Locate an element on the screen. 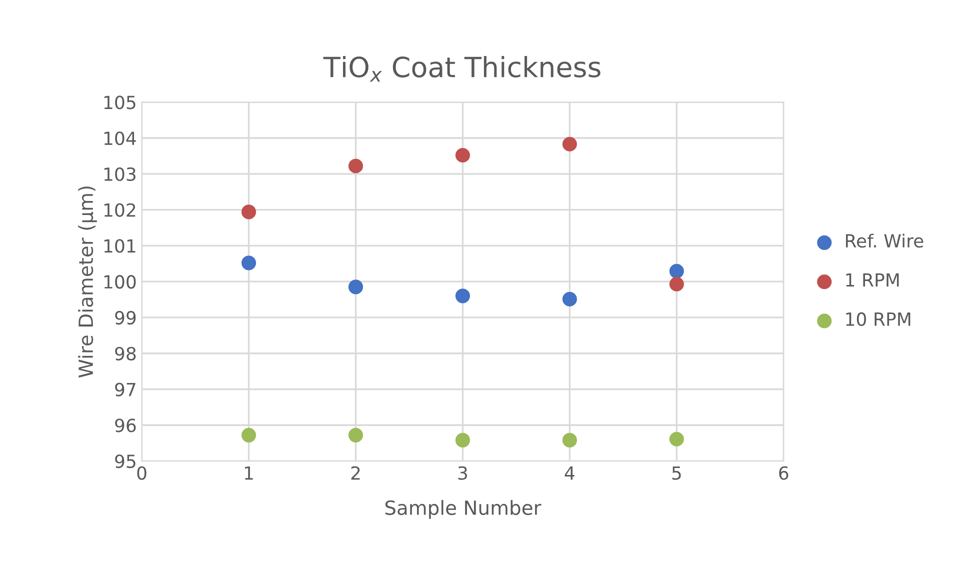 The height and width of the screenshot is (577, 958). x-axis-title: Sample Number is located at coordinates (463, 509).